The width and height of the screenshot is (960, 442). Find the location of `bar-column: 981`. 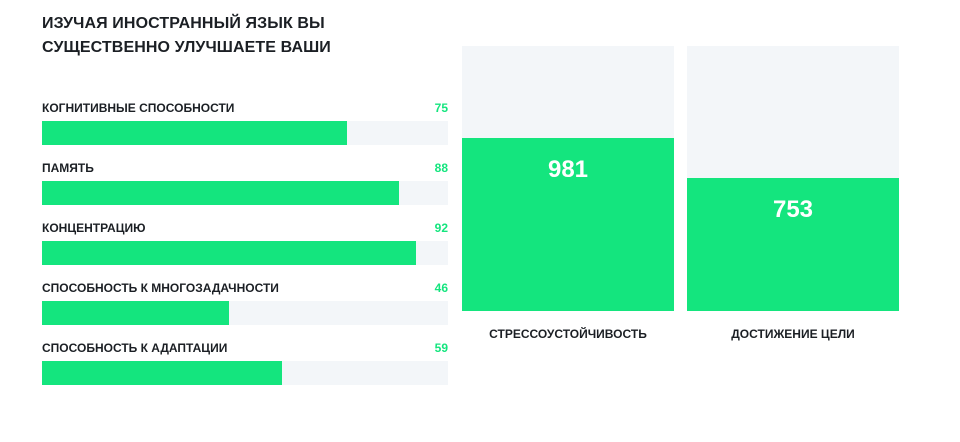

bar-column: 981 is located at coordinates (568, 178).